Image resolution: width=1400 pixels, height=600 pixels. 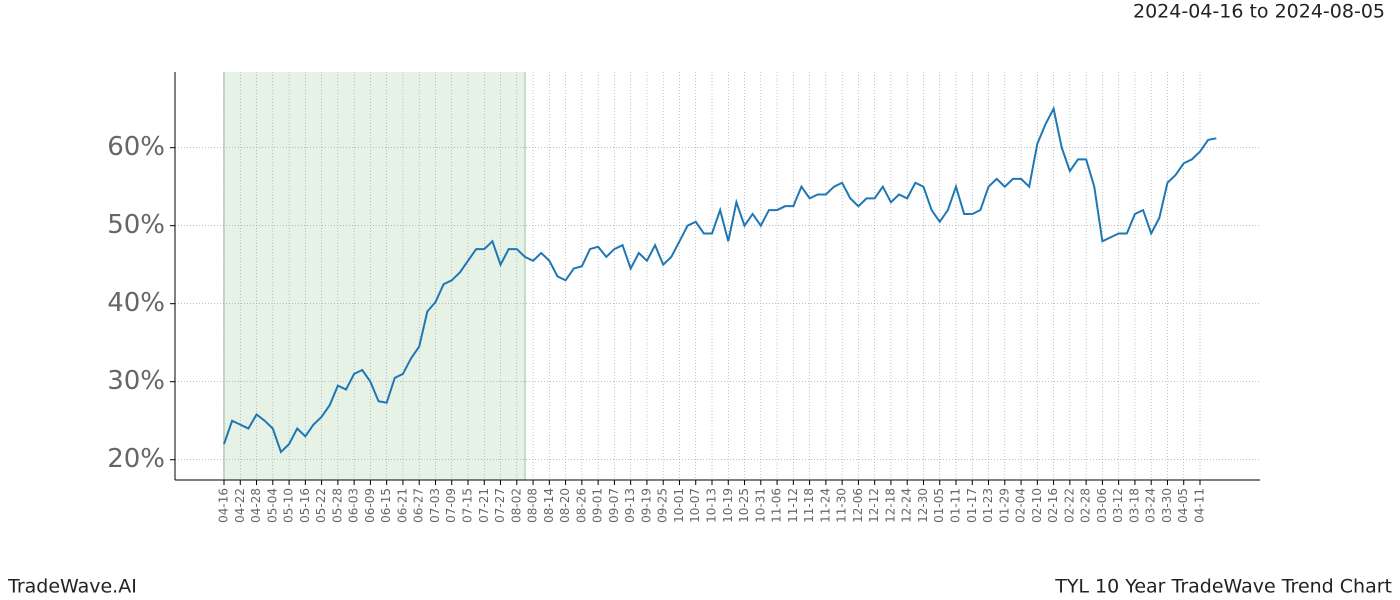 What do you see at coordinates (533, 505) in the screenshot?
I see `x-tick-label: 08-08` at bounding box center [533, 505].